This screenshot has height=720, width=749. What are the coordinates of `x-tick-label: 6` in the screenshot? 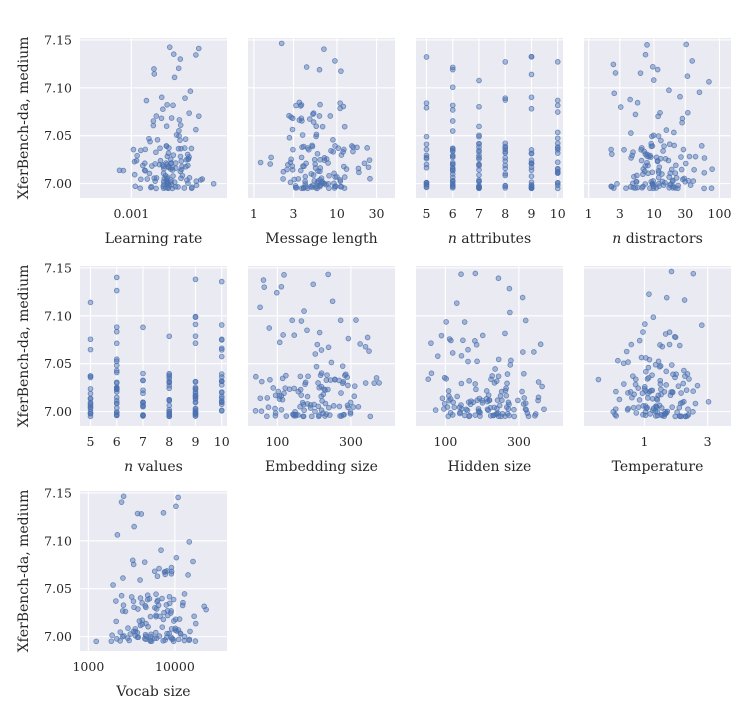 It's located at (117, 441).